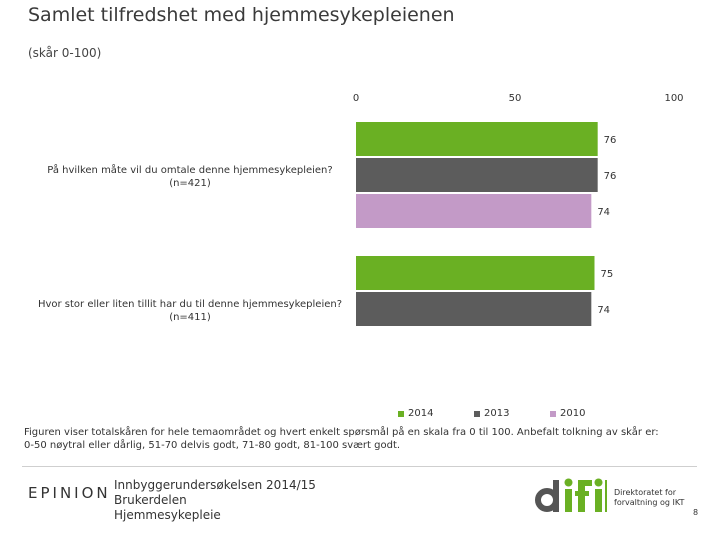 This screenshot has height=540, width=720. I want to click on legend-item-2010: 2010, so click(567, 413).